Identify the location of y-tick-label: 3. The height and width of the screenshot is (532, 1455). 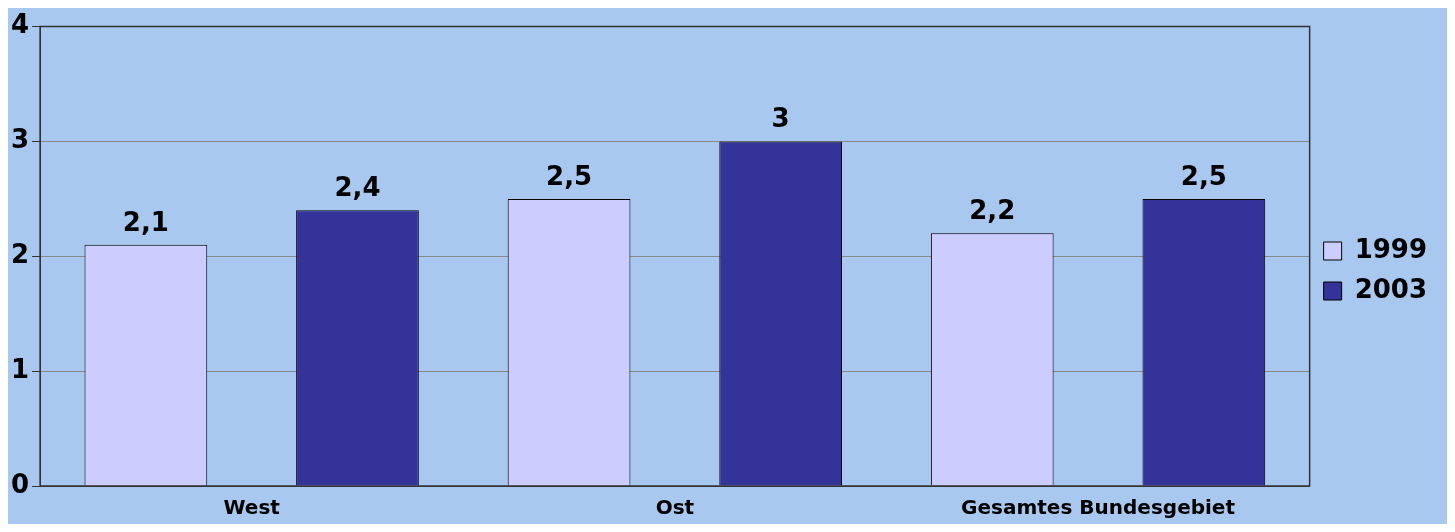
(20, 139).